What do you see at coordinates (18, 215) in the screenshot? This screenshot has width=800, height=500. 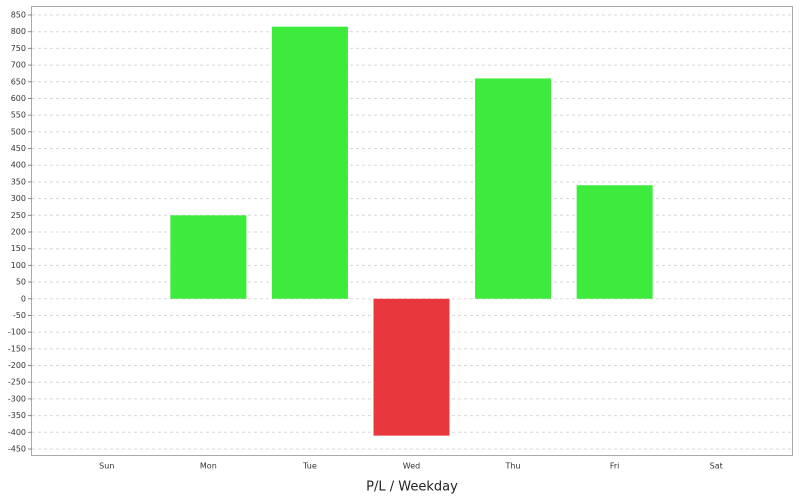 I see `y-tick-label: 250` at bounding box center [18, 215].